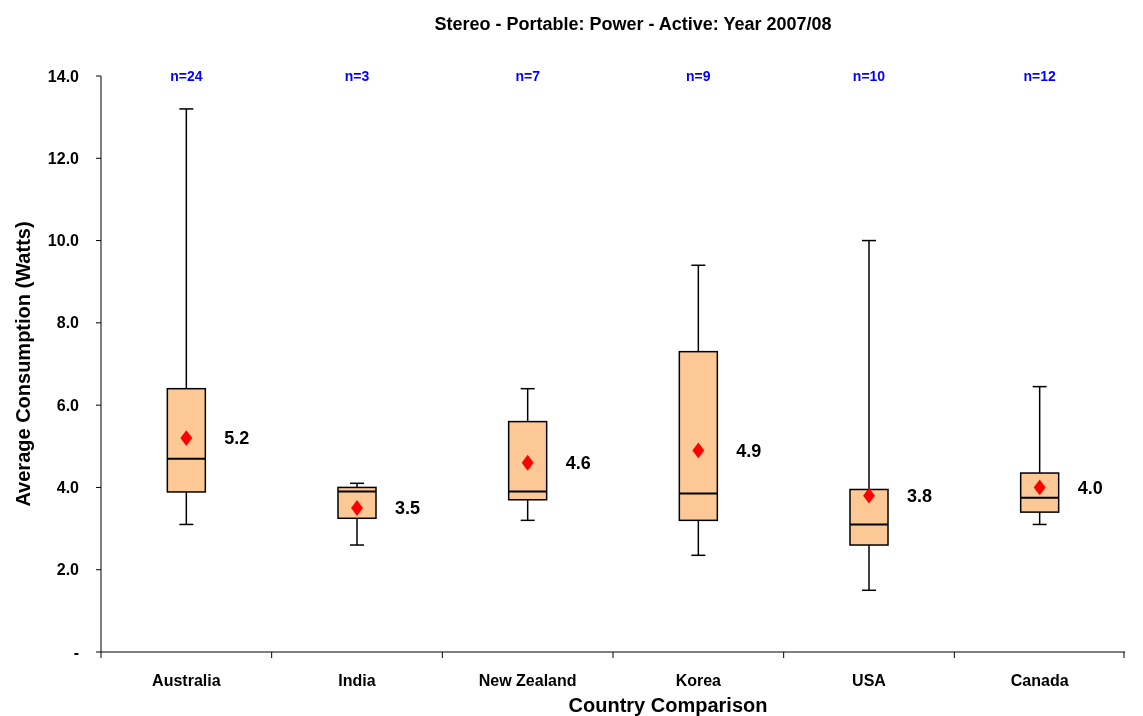 This screenshot has height=716, width=1143. What do you see at coordinates (698, 680) in the screenshot?
I see `x-tick-label: Korea` at bounding box center [698, 680].